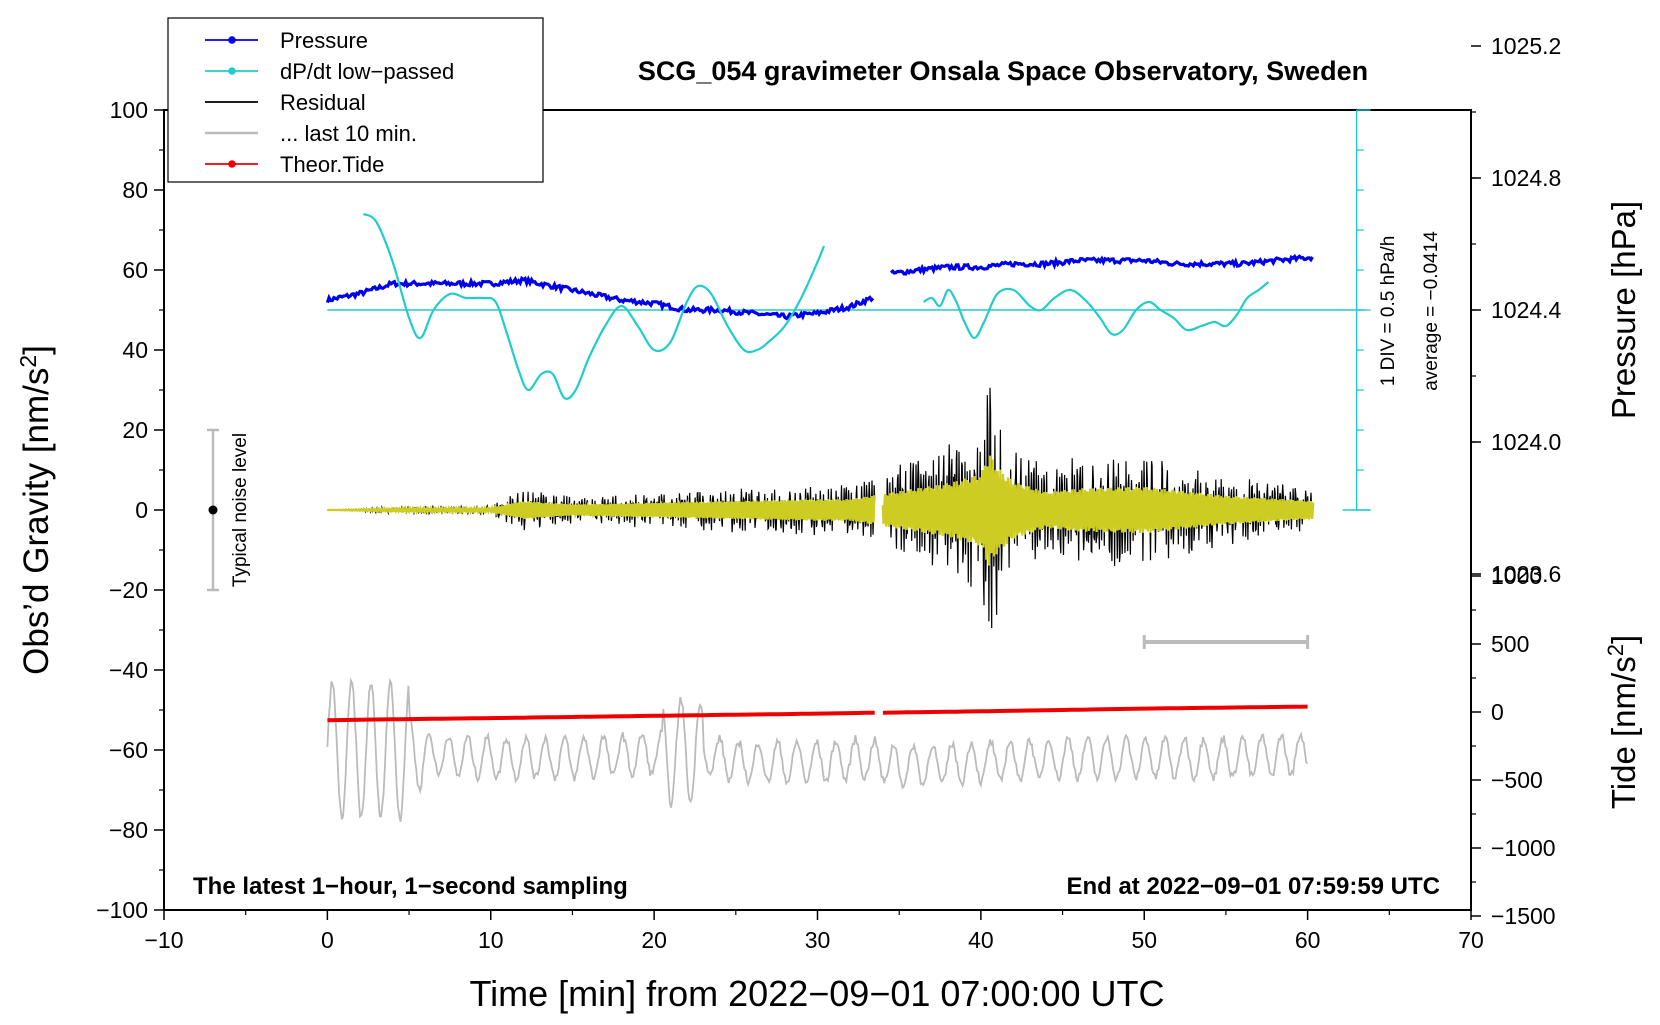 The height and width of the screenshot is (1025, 1660). What do you see at coordinates (1497, 712) in the screenshot?
I see `tide-tick-label: 0` at bounding box center [1497, 712].